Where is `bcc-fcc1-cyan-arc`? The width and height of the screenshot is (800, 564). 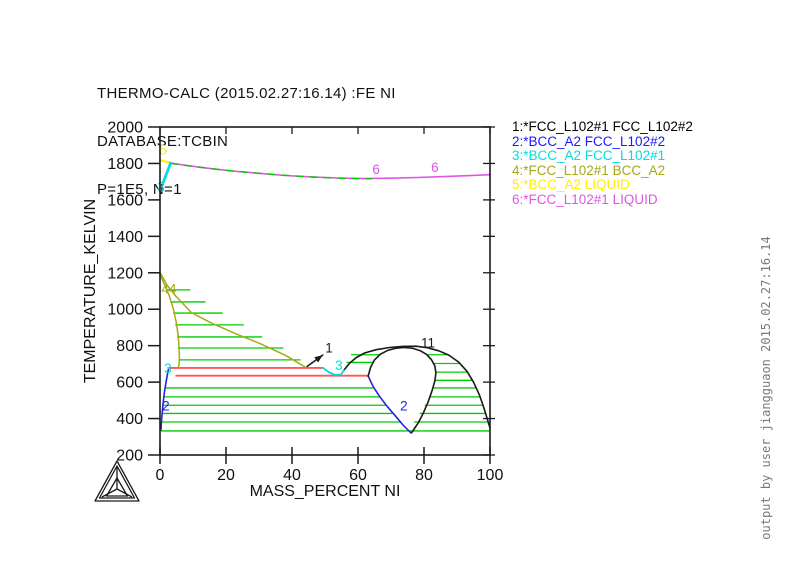
bcc-fcc1-cyan-arc is located at coordinates (333, 371).